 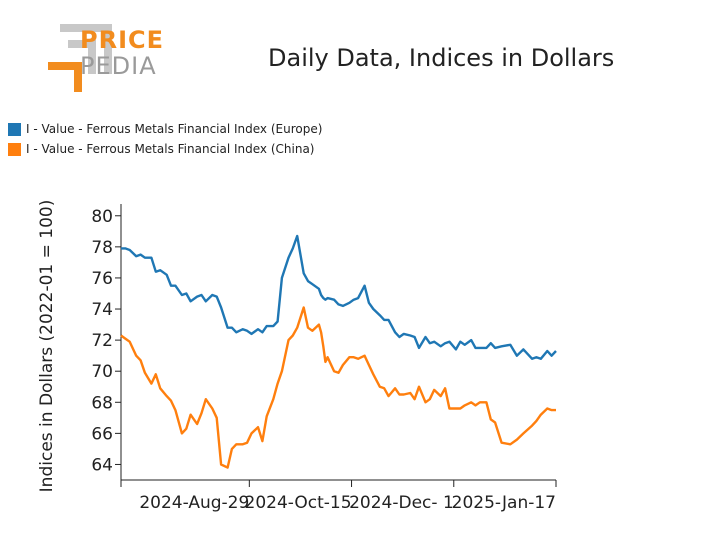 What do you see at coordinates (122, 40) in the screenshot?
I see `logo-wordmark-top: PRICE` at bounding box center [122, 40].